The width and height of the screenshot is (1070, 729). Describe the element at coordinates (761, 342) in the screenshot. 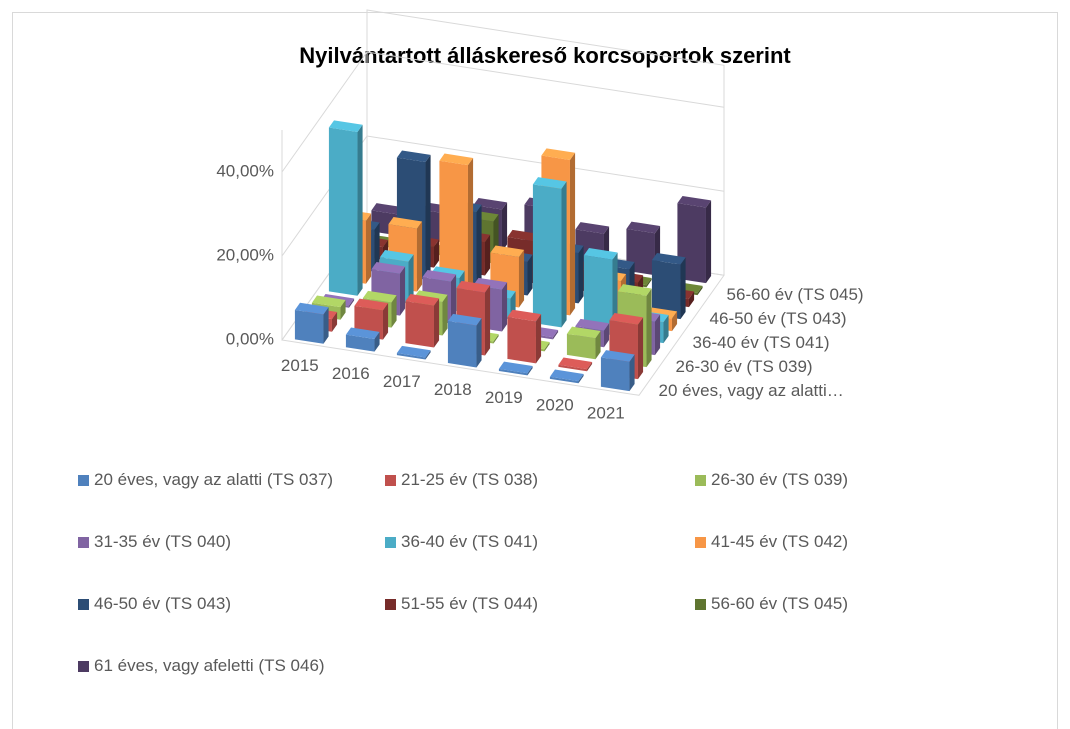

I see `depth-tick-label: 36-40 év (TS 041)` at that location.